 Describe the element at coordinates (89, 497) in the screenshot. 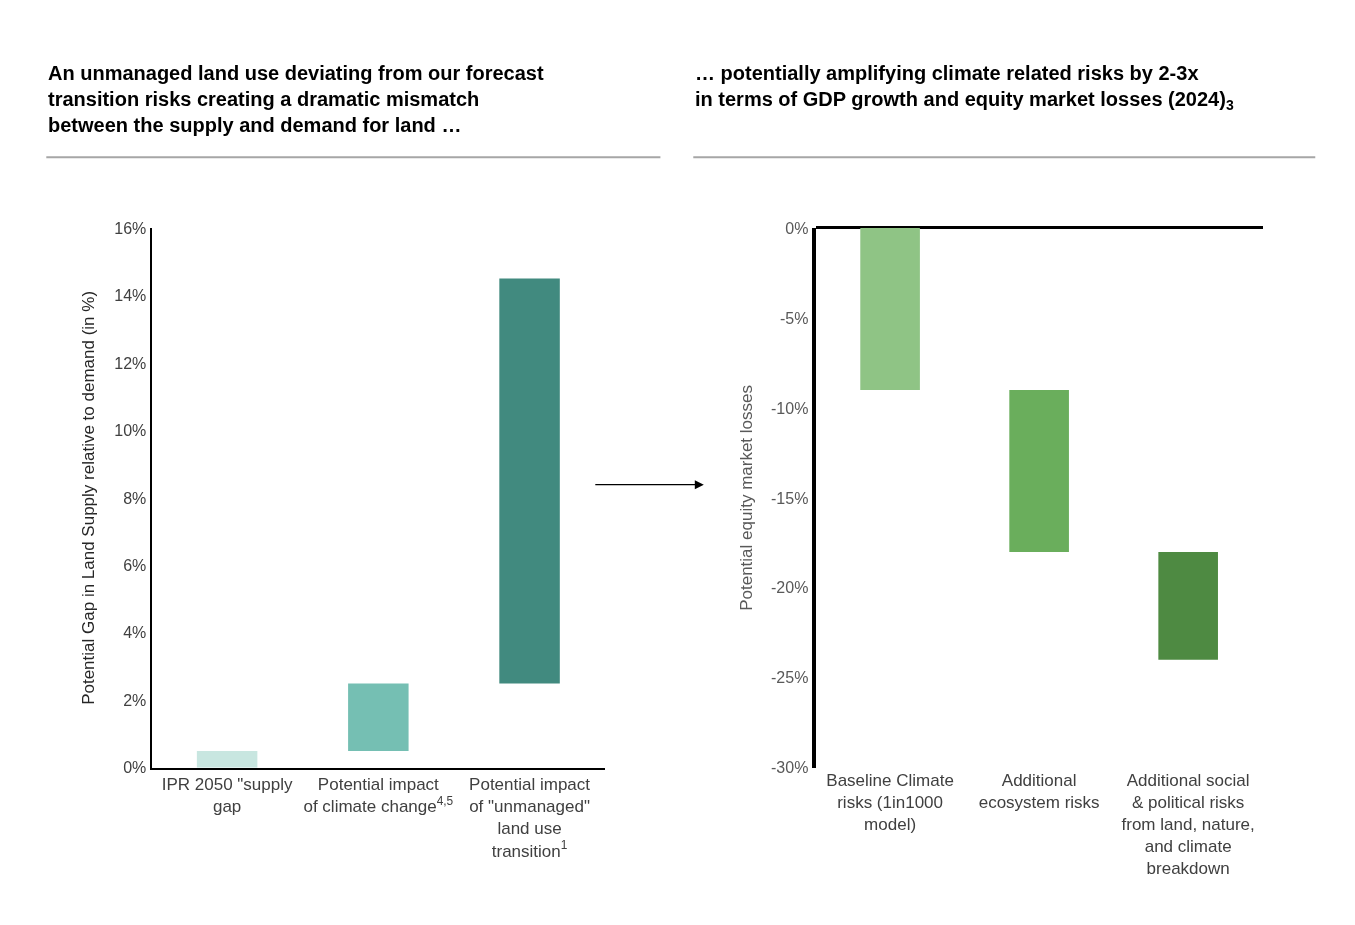

I see `y-axis-title: Potential Gap in Land Supply relative to demand (in %)` at that location.